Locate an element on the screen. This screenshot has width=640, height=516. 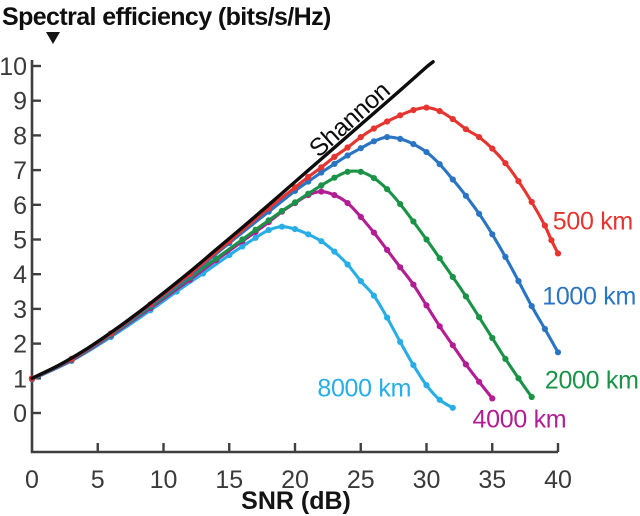
series-label-1000km: 1000 km is located at coordinates (589, 296).